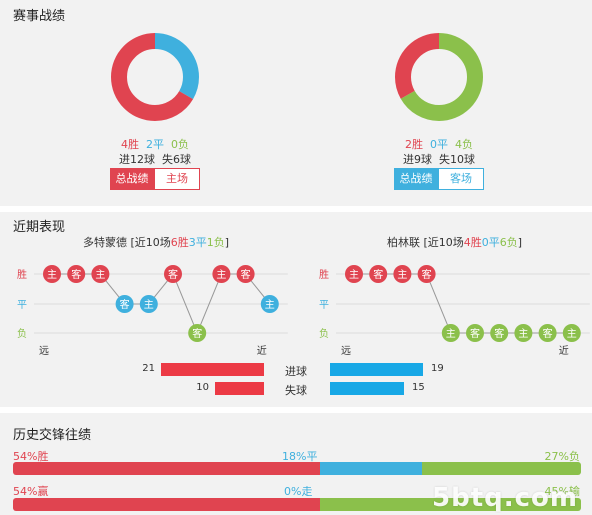 The height and width of the screenshot is (515, 592). What do you see at coordinates (457, 159) in the screenshot?
I see `away-conceded: 失10球` at bounding box center [457, 159].